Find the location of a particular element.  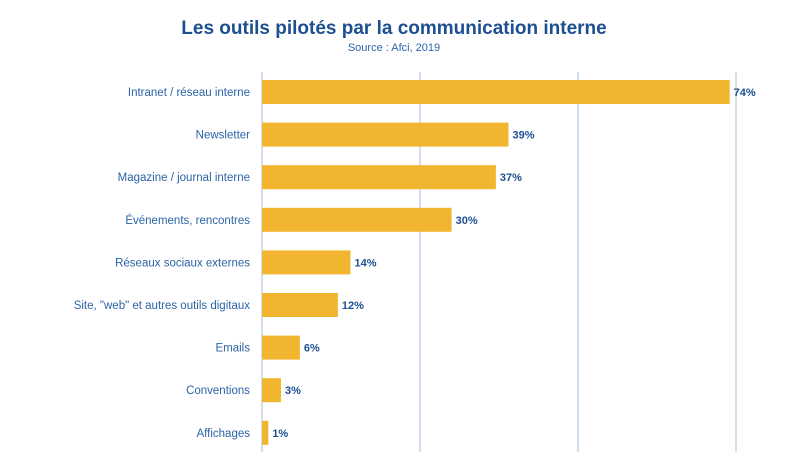

category-label: Affichages is located at coordinates (224, 434).